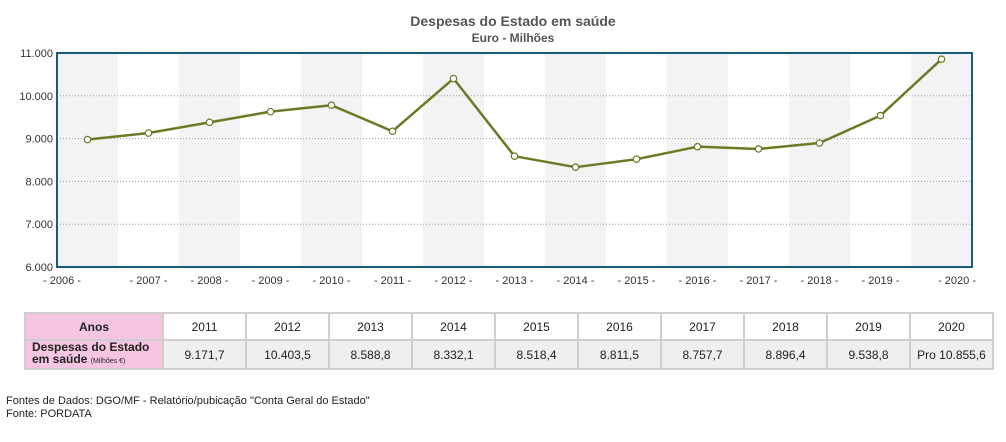 Image resolution: width=1006 pixels, height=442 pixels. I want to click on table-value-cell: 8.811,5, so click(619, 354).